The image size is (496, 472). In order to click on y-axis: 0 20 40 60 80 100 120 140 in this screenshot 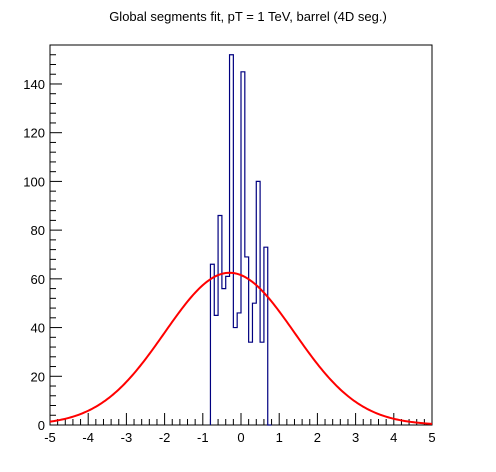, I will do `click(42, 238)`.